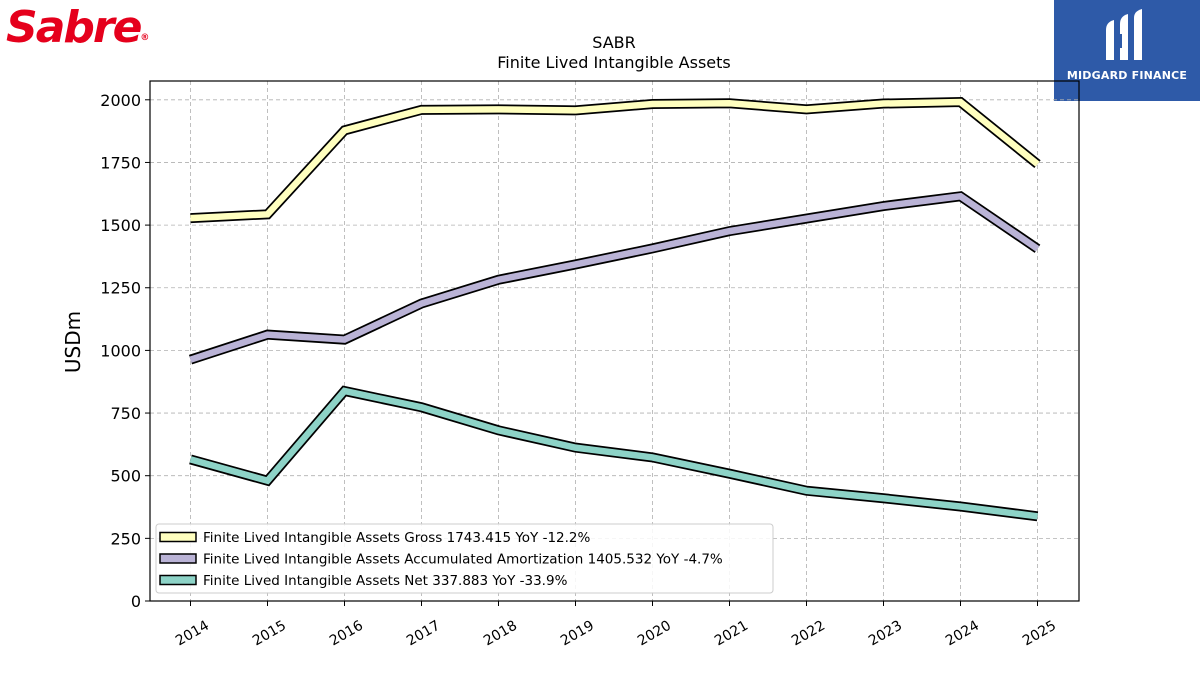  I want to click on x-tick-label: 2016, so click(346, 634).